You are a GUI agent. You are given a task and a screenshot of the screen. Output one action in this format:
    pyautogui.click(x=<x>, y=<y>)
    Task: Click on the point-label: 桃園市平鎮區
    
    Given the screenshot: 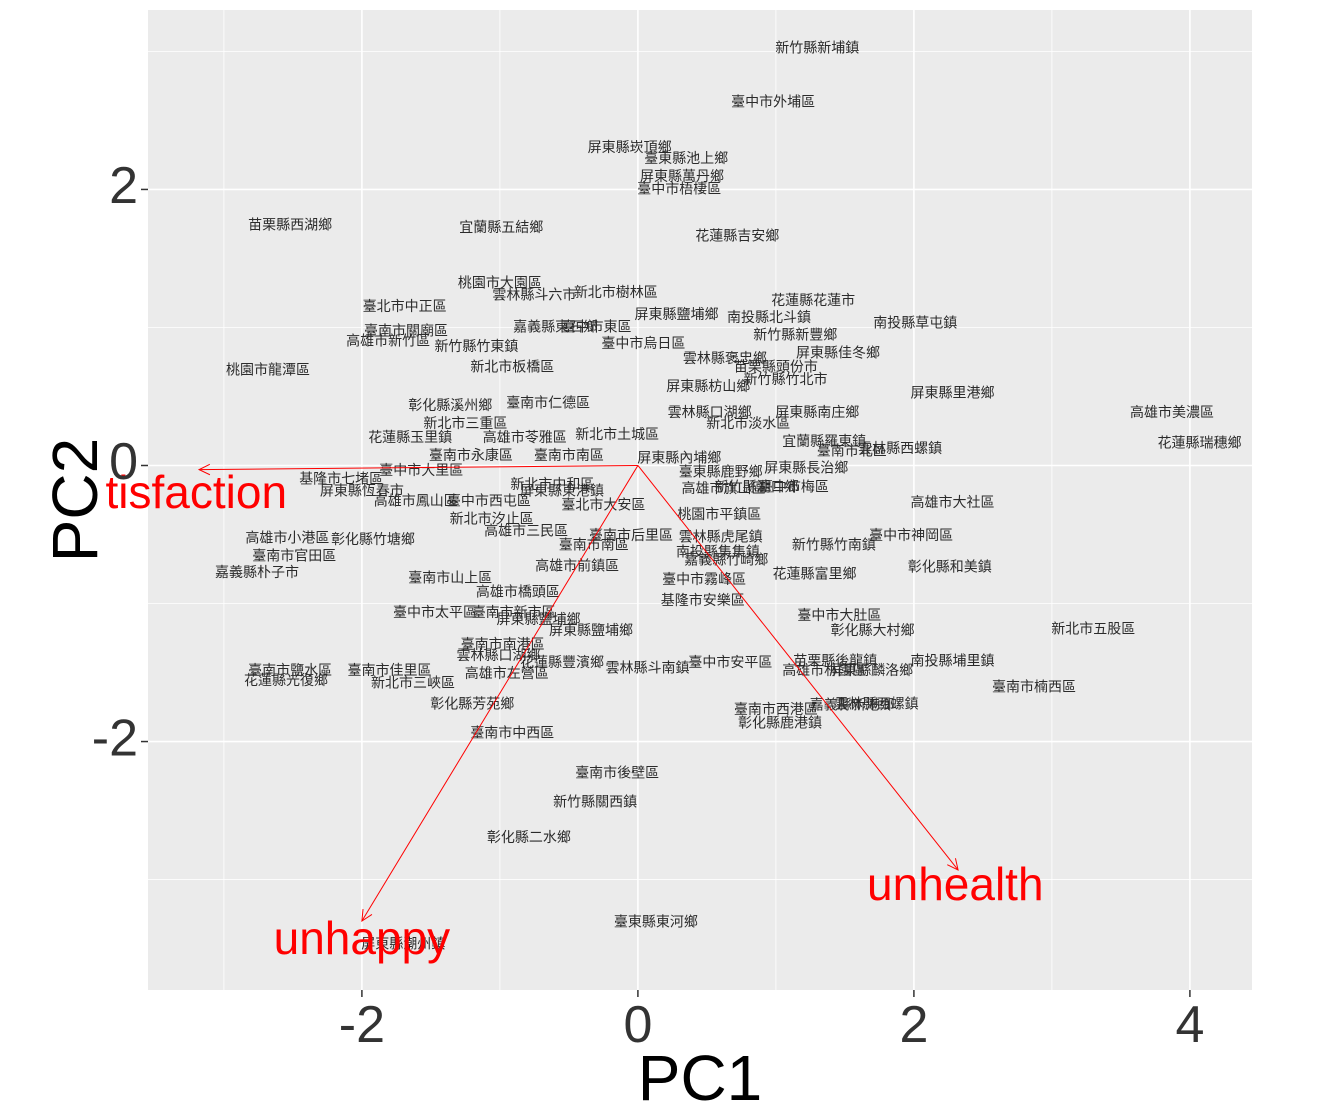 What is the action you would take?
    pyautogui.click(x=719, y=514)
    